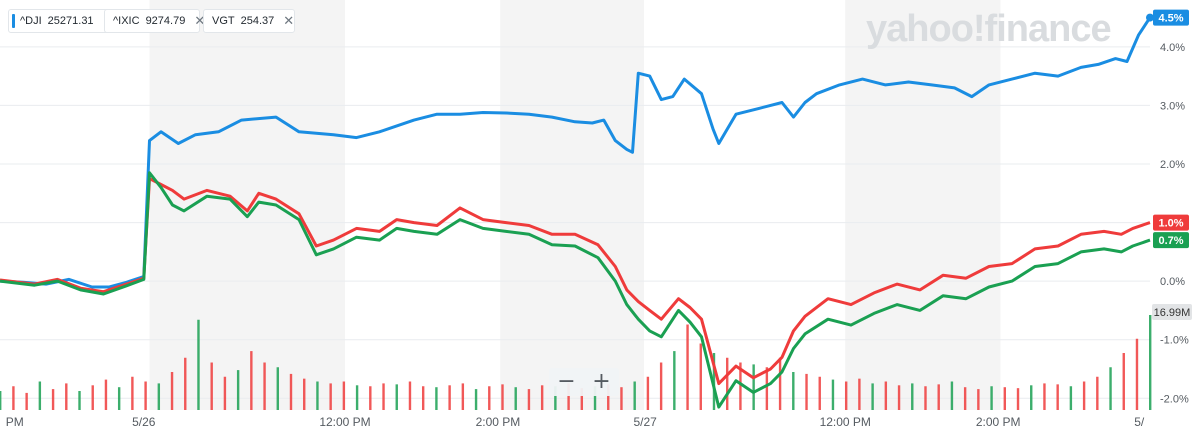 Image resolution: width=1200 pixels, height=437 pixels. Describe the element at coordinates (31, 21) in the screenshot. I see `dji-symbol: ^DJI` at that location.